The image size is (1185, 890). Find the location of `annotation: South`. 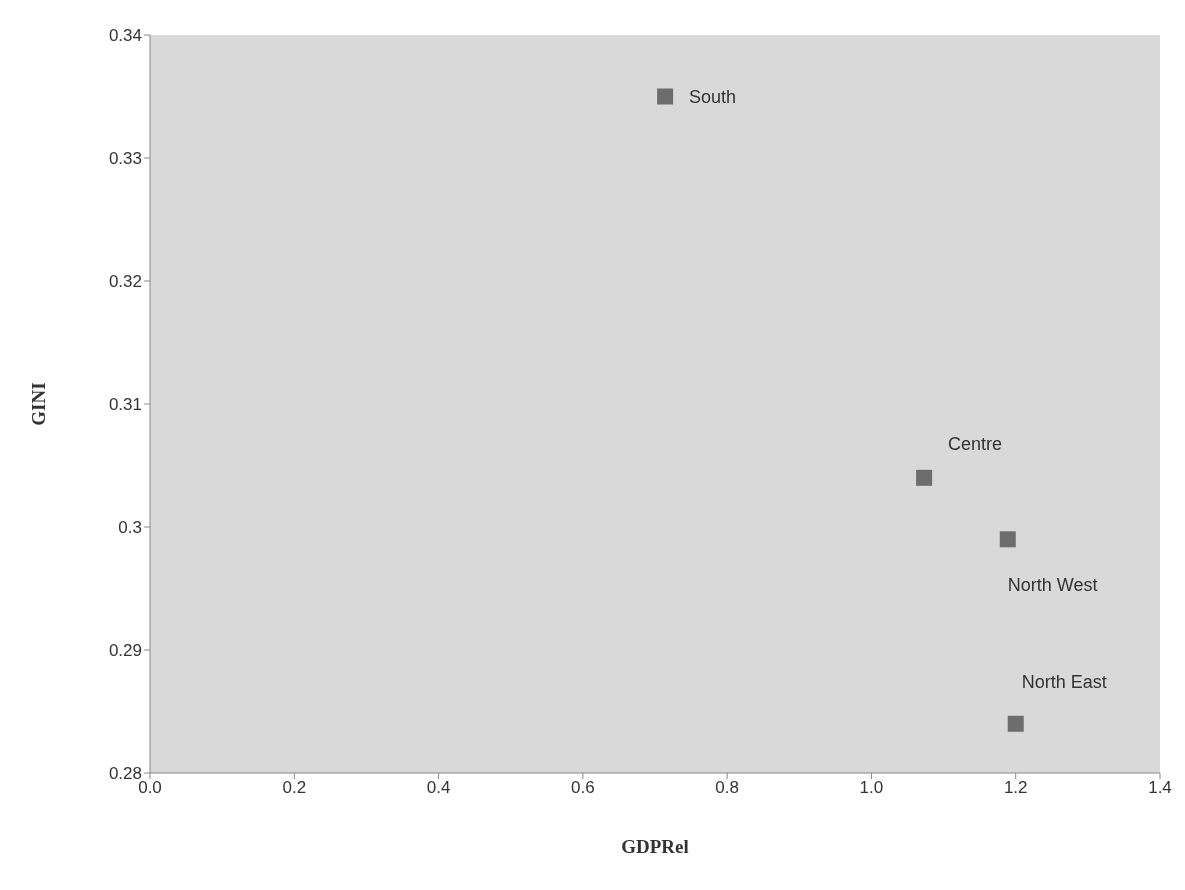

annotation: South is located at coordinates (713, 96).